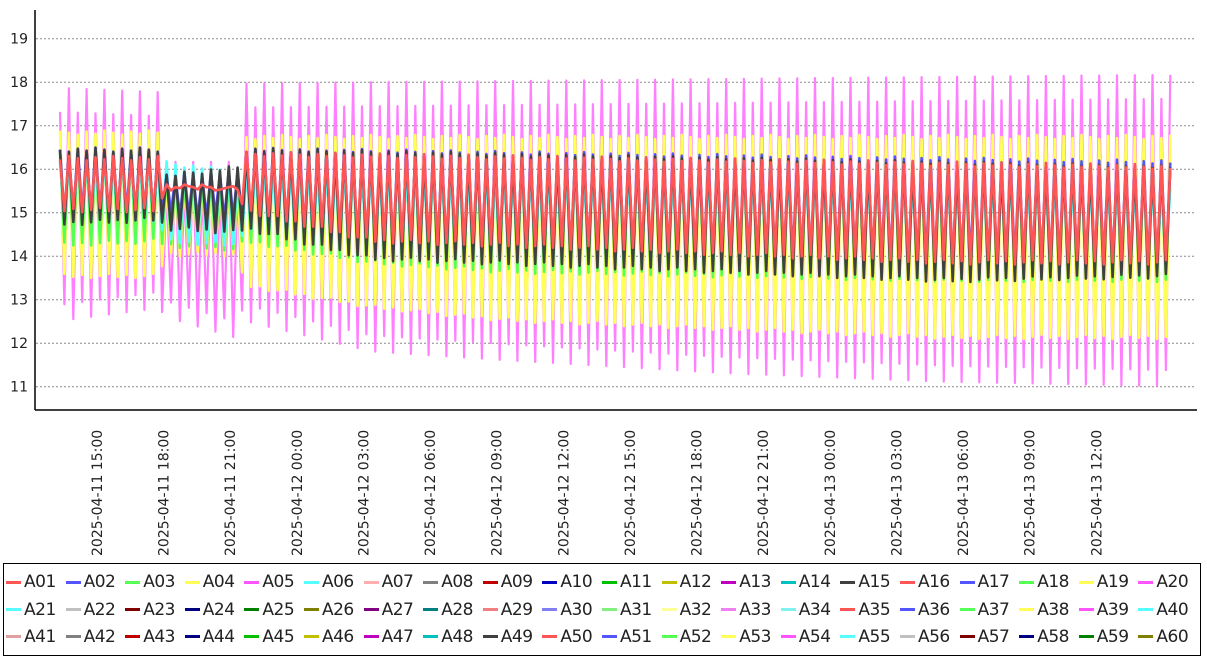 The width and height of the screenshot is (1207, 660). What do you see at coordinates (929, 610) in the screenshot?
I see `legend-item: A36` at bounding box center [929, 610].